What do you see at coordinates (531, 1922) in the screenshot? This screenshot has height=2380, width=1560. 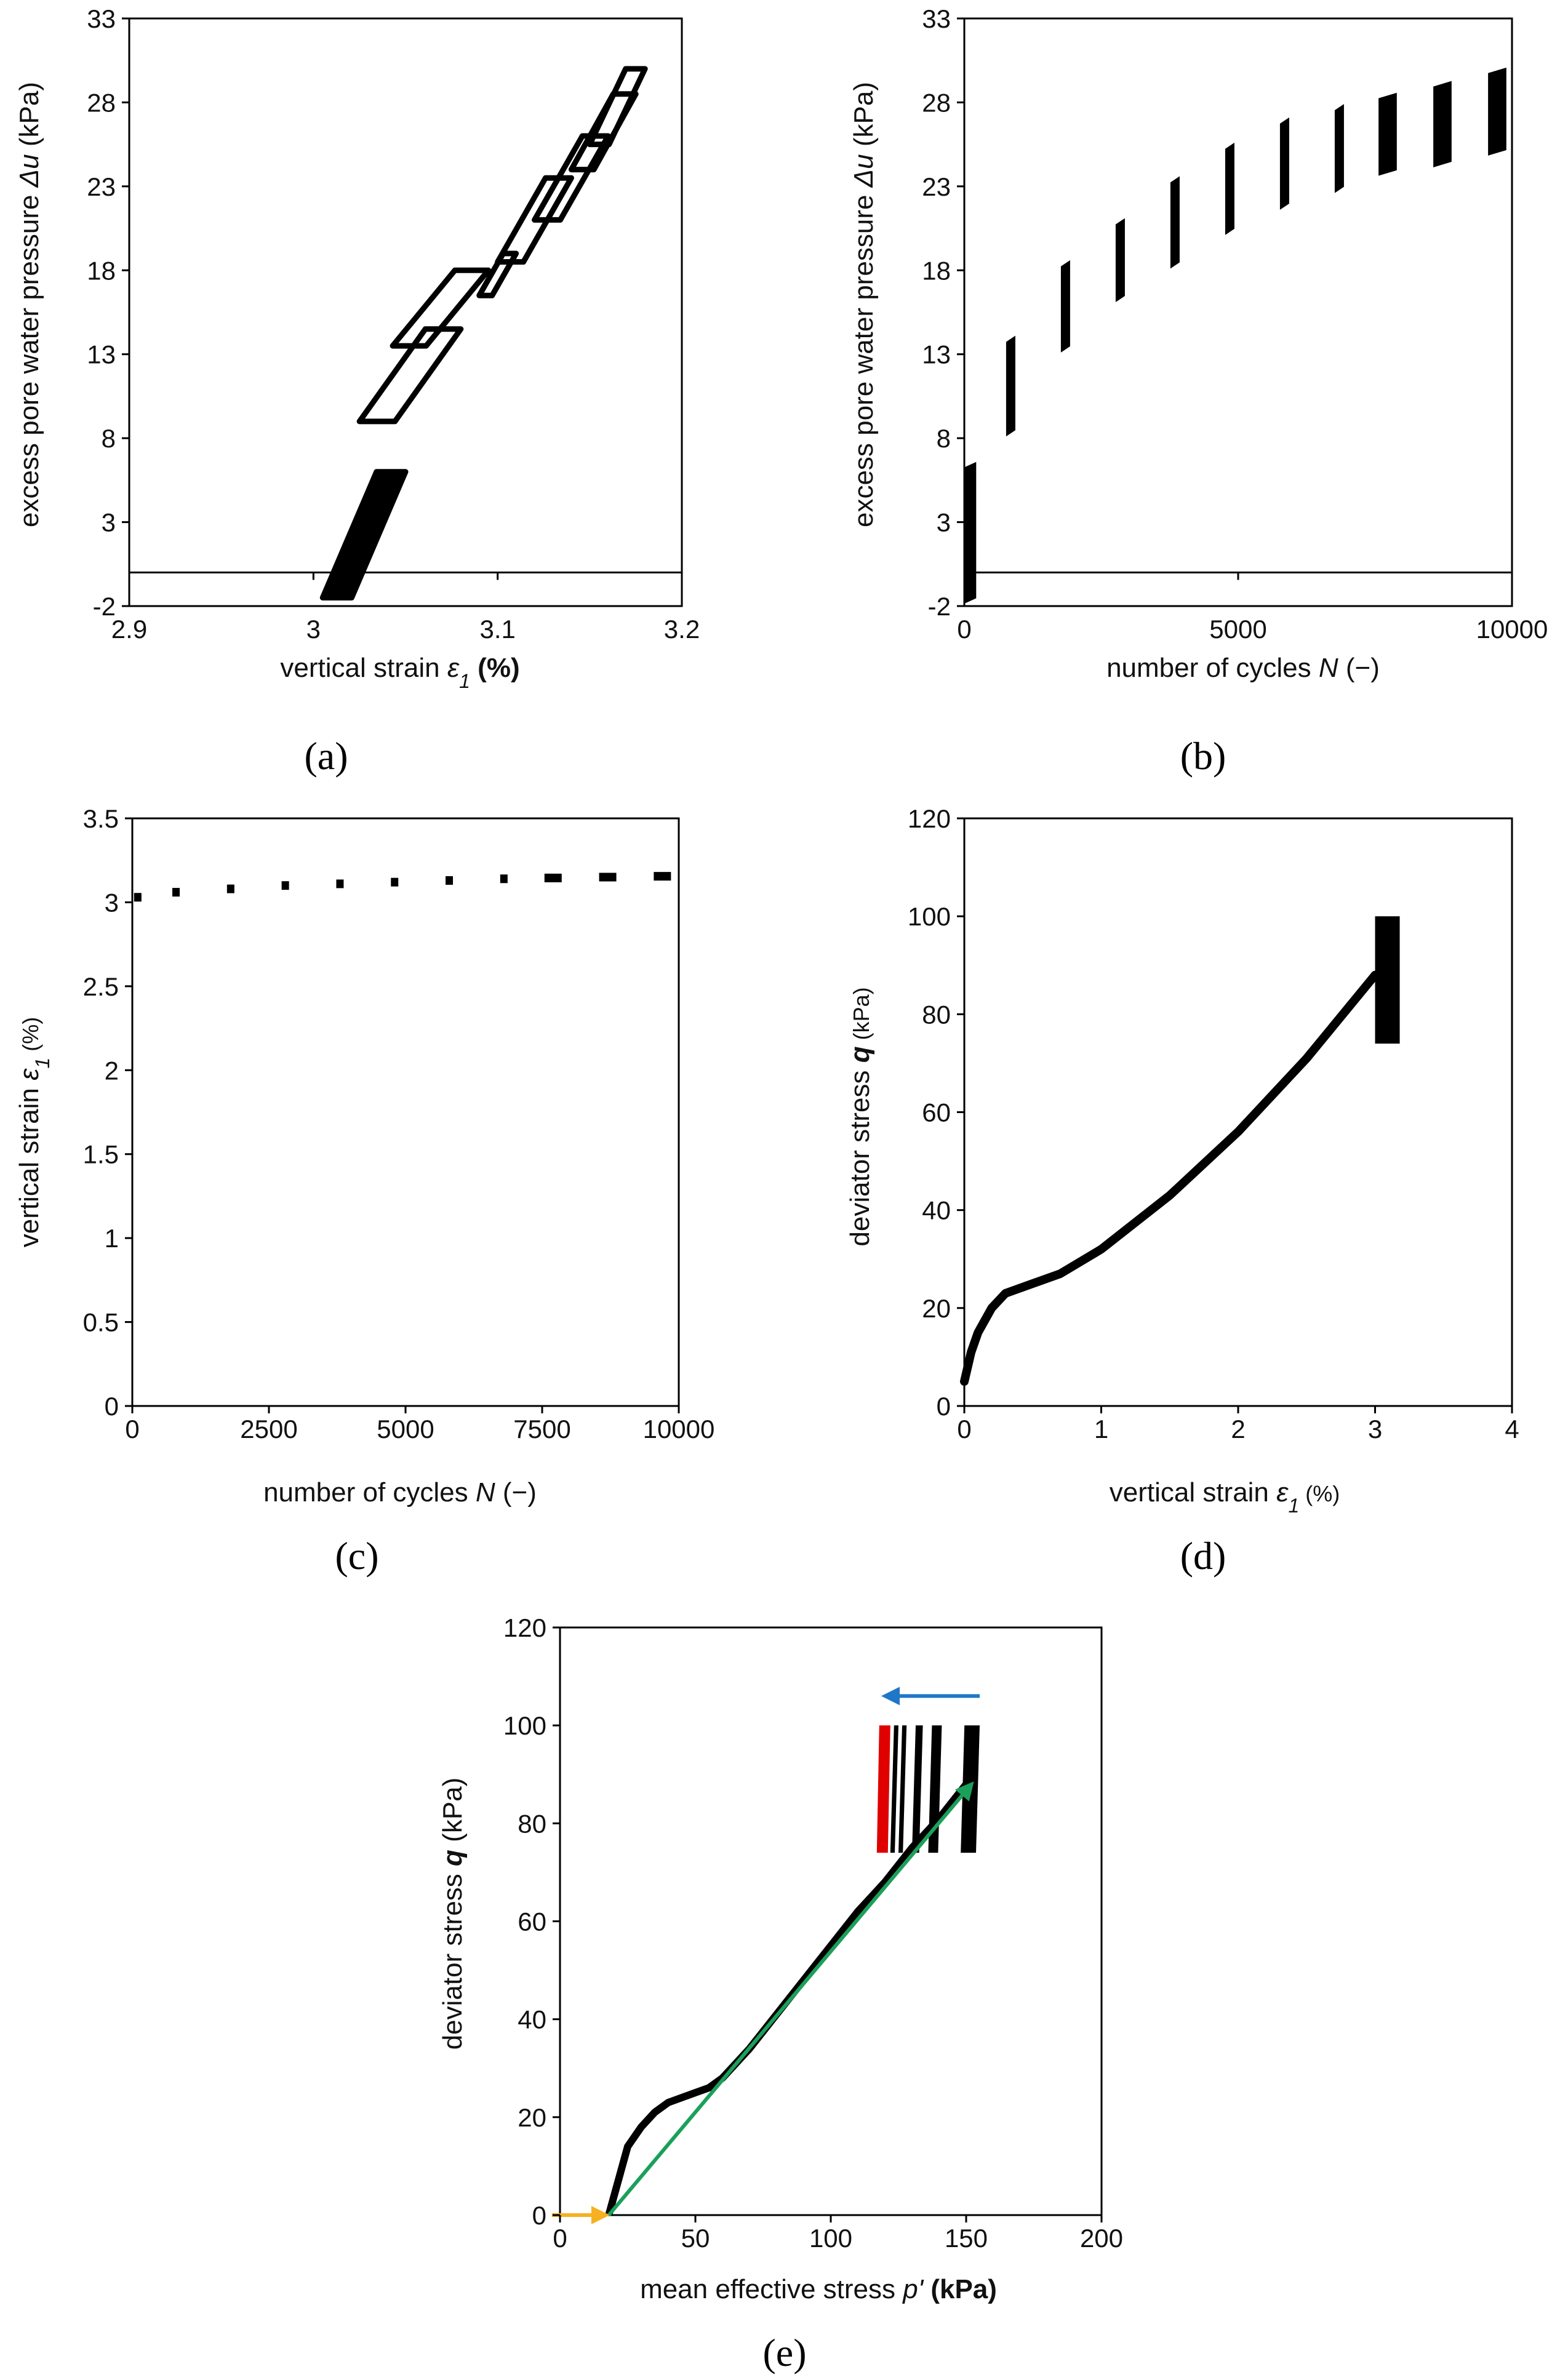 I see `panel-e-y-ticks: 0 20 40 60 80 100 120` at bounding box center [531, 1922].